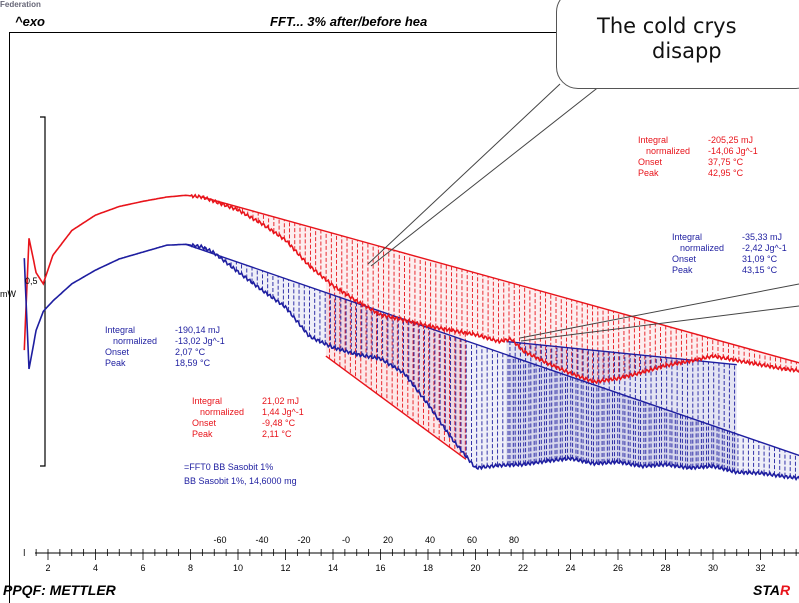 The width and height of the screenshot is (799, 603). I want to click on time-tick-label: 20, so click(475, 568).